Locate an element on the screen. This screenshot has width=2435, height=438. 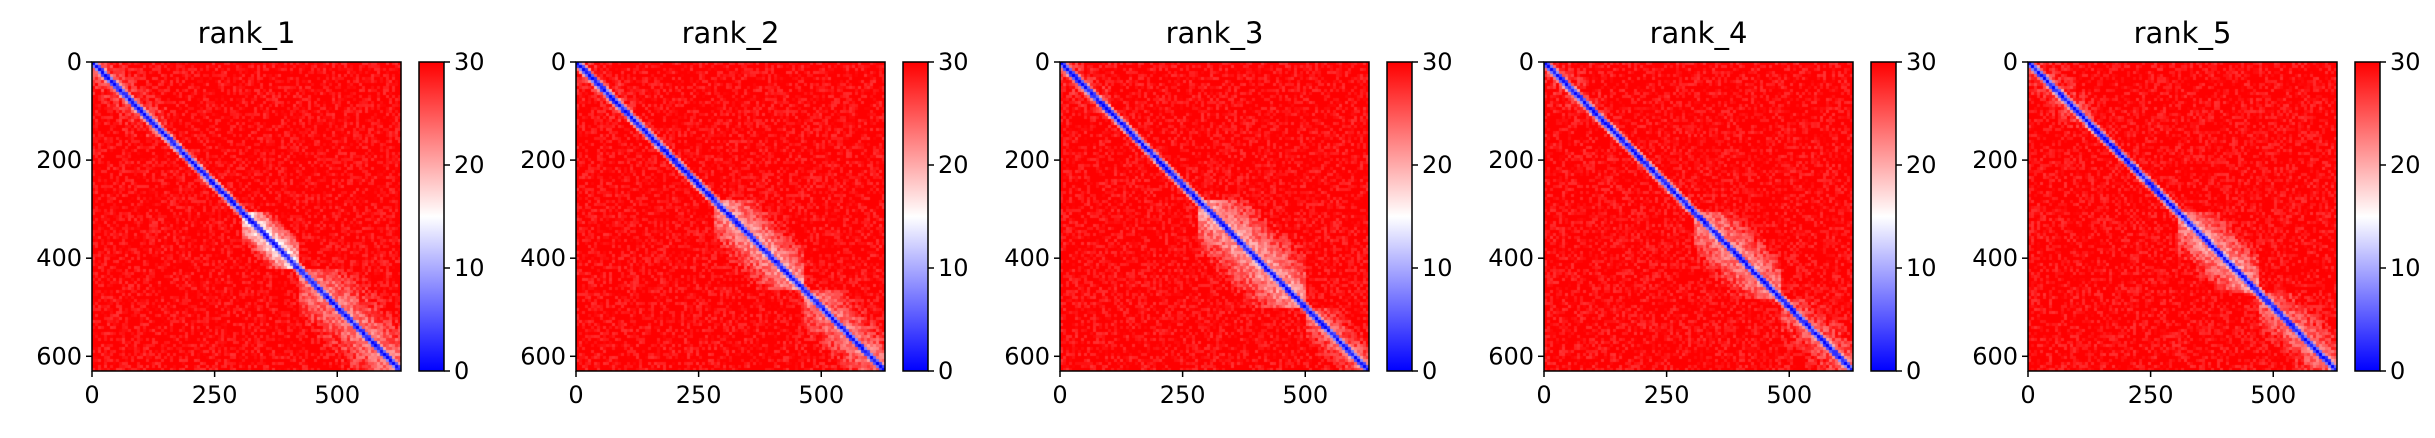
panel-title: rank_4 is located at coordinates (1699, 33).